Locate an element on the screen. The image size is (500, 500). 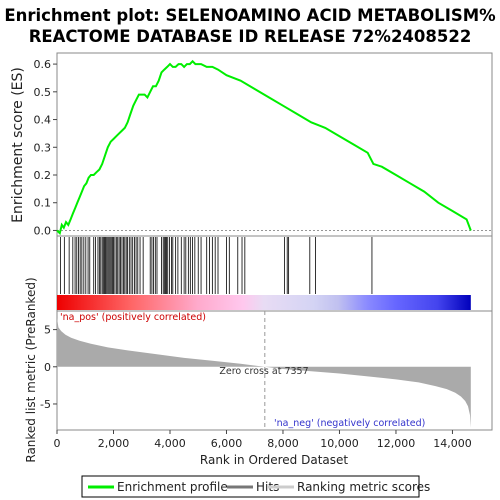
x-tick-label: 2,000 is located at coordinates (114, 443).